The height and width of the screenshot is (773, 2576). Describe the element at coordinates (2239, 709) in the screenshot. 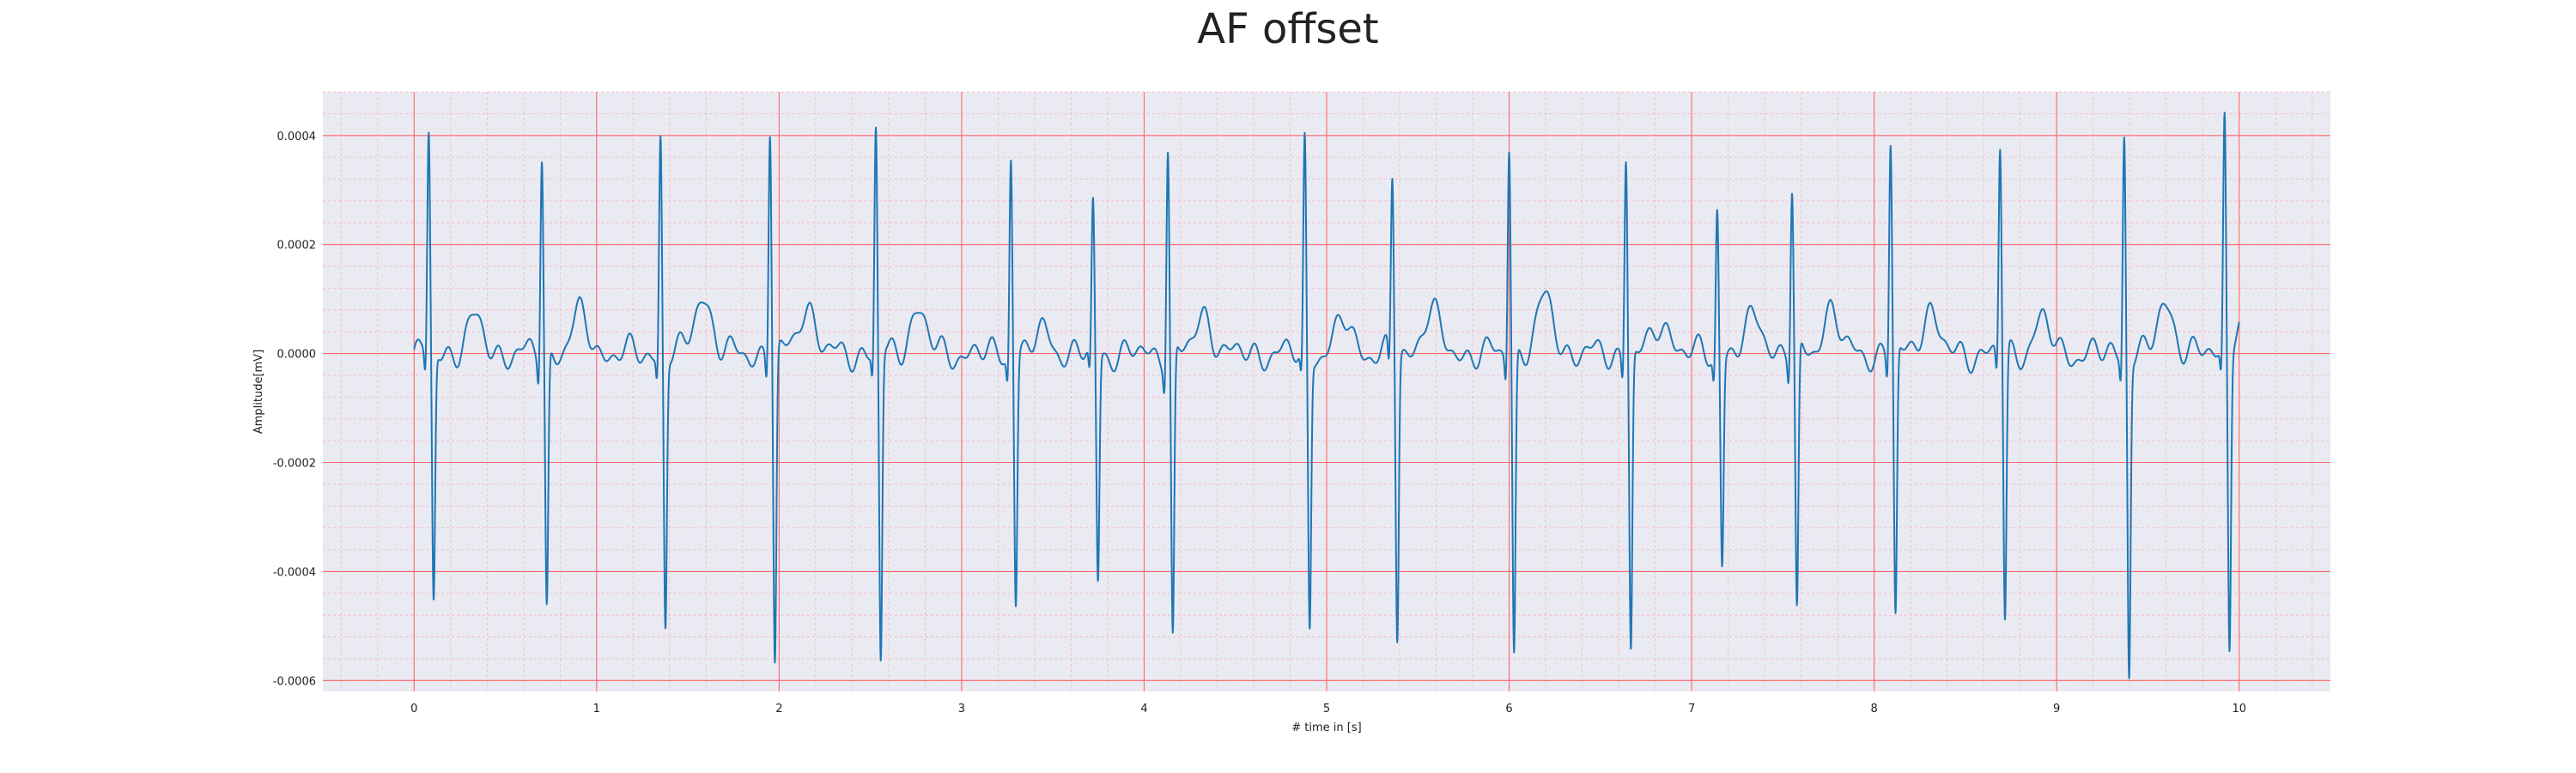

I see `x-tick-label: 10` at that location.